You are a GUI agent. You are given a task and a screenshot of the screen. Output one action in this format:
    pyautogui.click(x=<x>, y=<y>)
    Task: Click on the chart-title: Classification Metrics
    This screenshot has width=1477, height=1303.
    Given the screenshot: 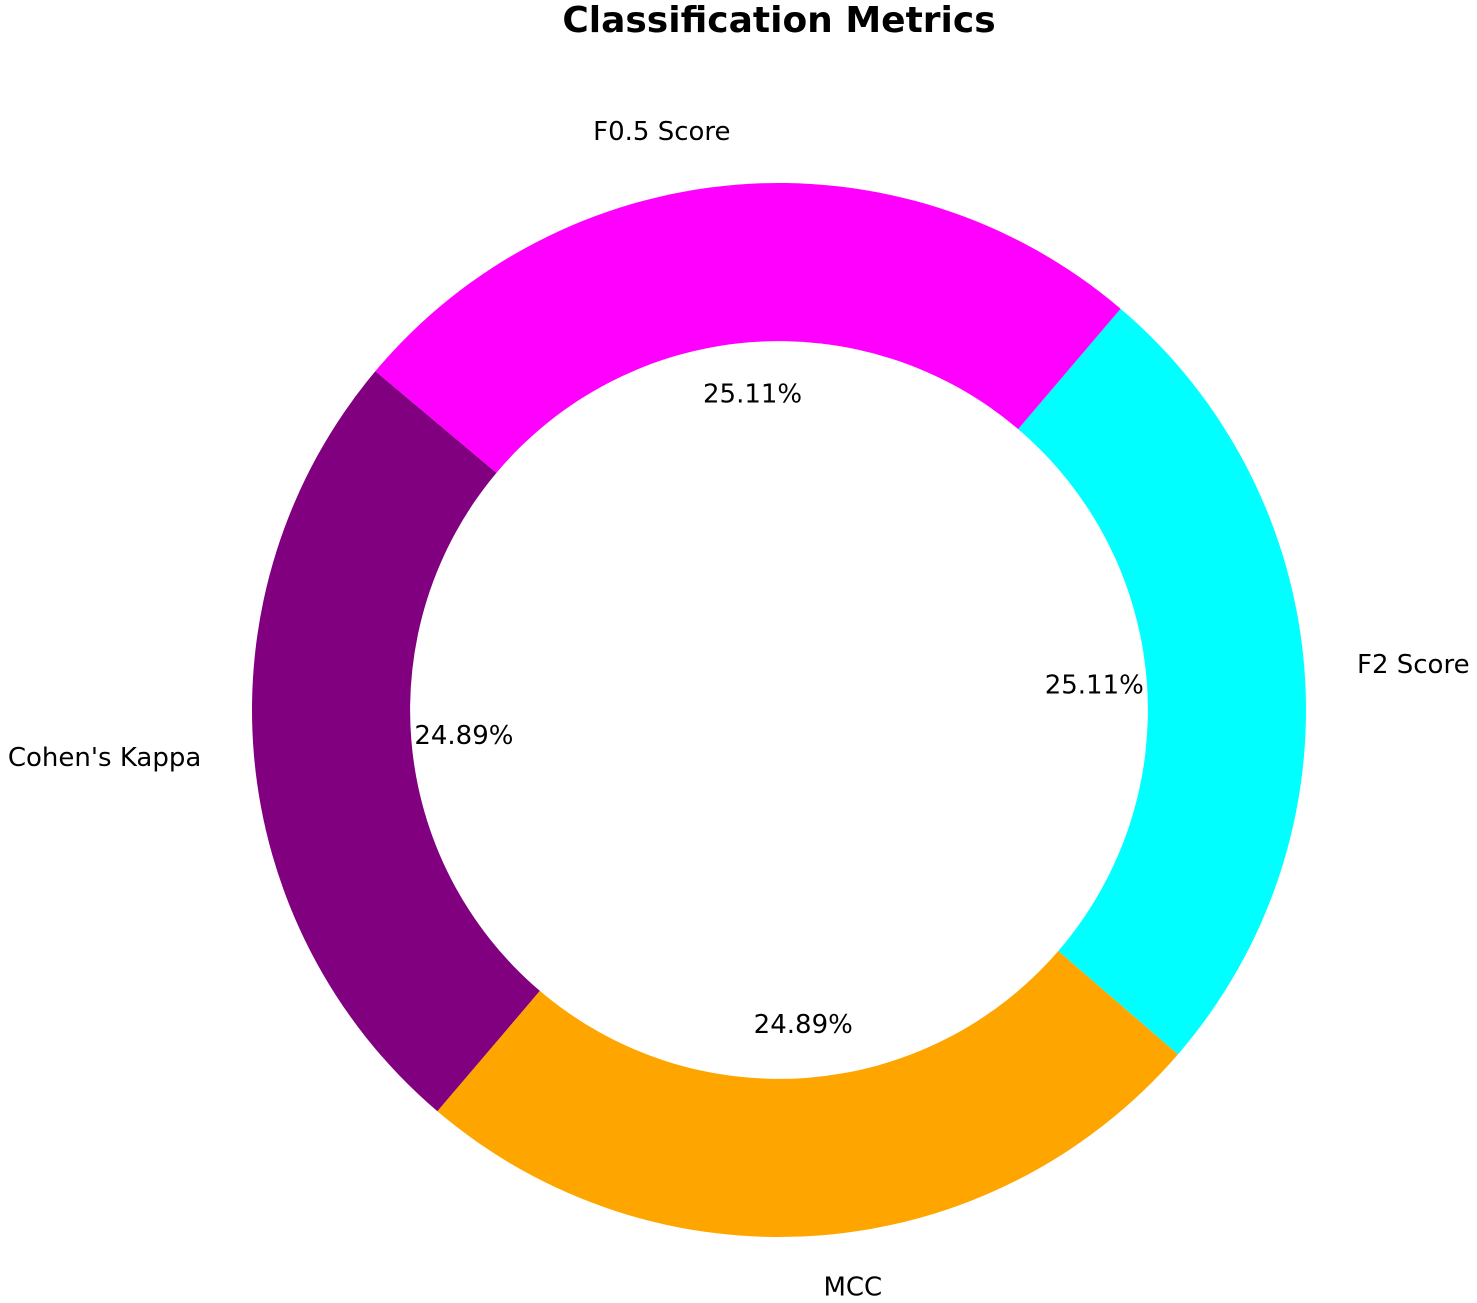 What is the action you would take?
    pyautogui.click(x=778, y=20)
    